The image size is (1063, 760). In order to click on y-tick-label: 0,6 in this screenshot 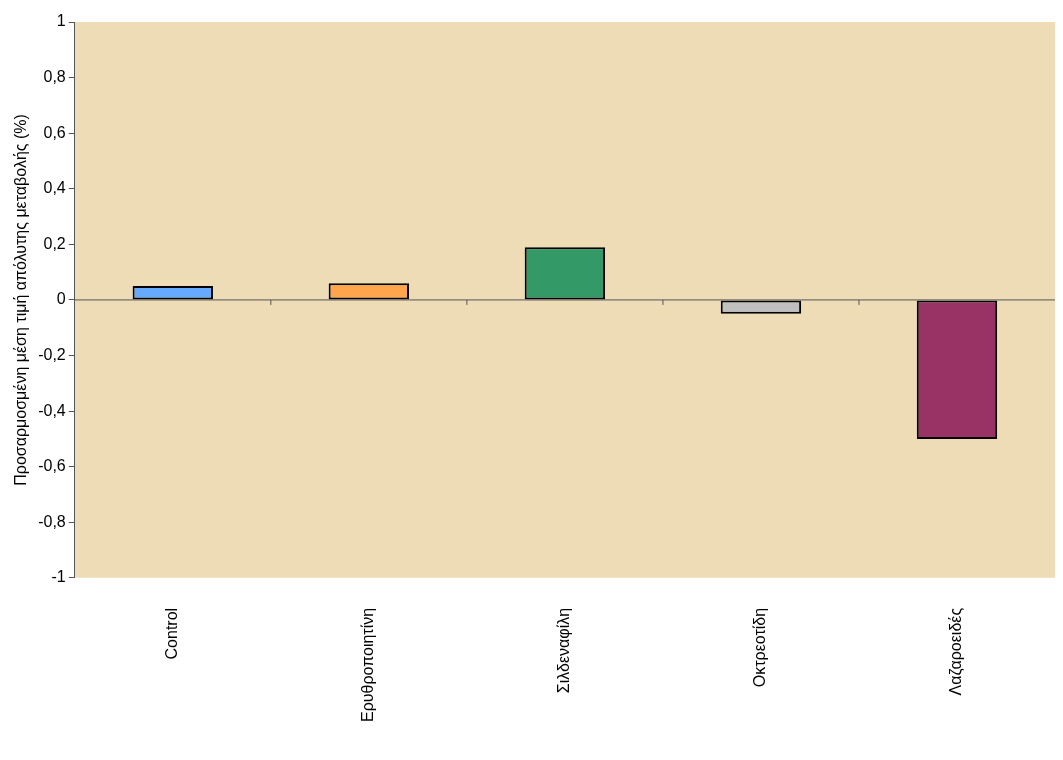, I will do `click(54, 132)`.